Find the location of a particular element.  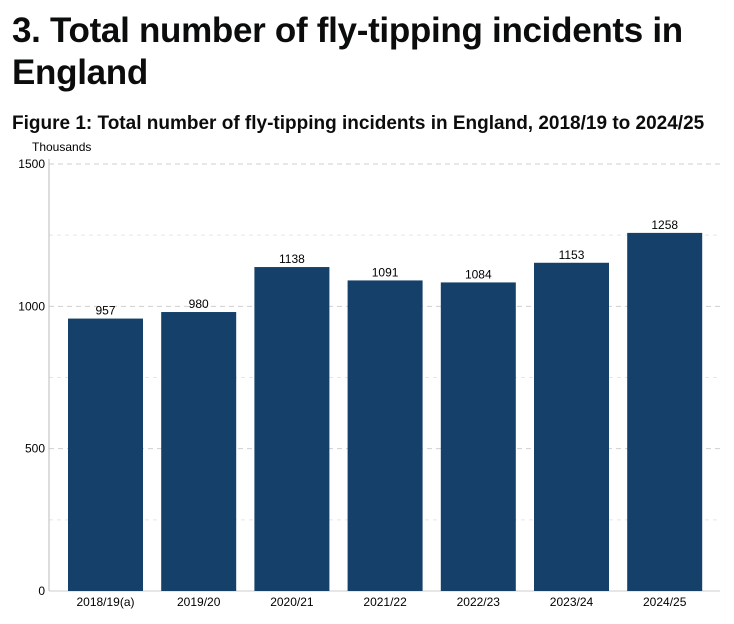

x-tick-label: 2023/24 is located at coordinates (572, 602).